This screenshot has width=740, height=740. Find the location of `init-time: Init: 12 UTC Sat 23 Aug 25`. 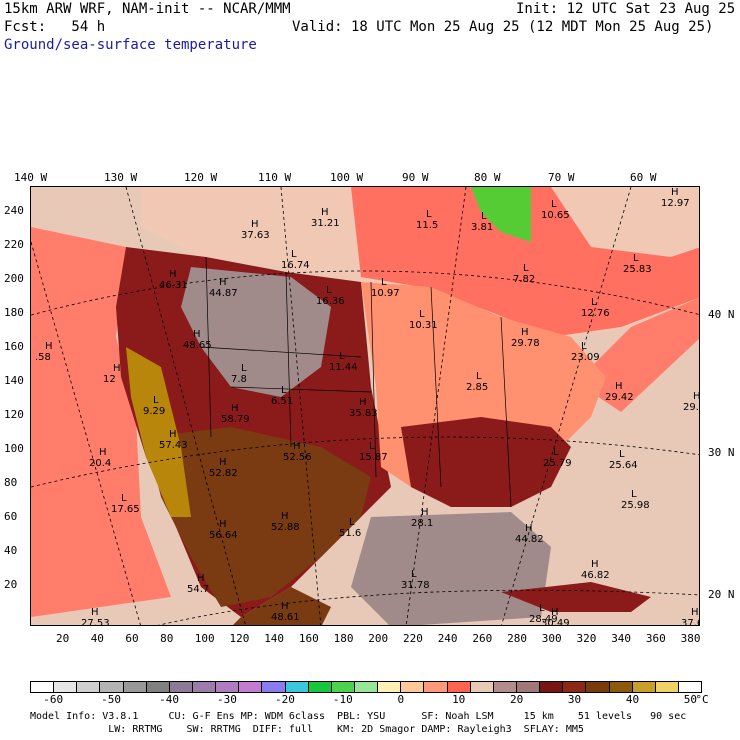

init-time: Init: 12 UTC Sat 23 Aug 25 is located at coordinates (626, 9).